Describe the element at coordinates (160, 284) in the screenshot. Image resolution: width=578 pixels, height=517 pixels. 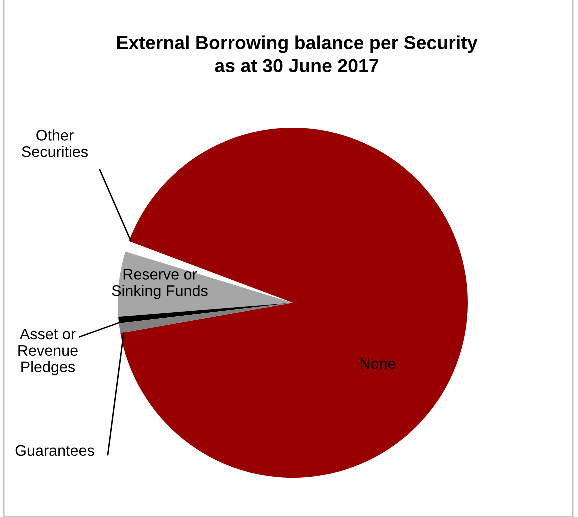
I see `slice-label: Reserve or Sinking Funds` at that location.